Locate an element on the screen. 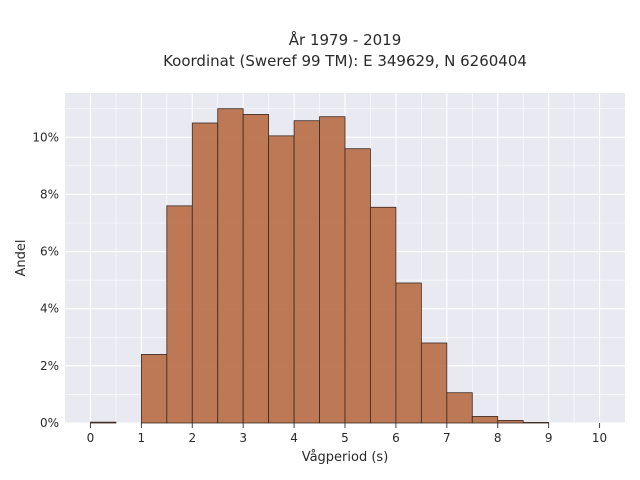 The height and width of the screenshot is (480, 640). x-tick-label: 6 is located at coordinates (396, 438).